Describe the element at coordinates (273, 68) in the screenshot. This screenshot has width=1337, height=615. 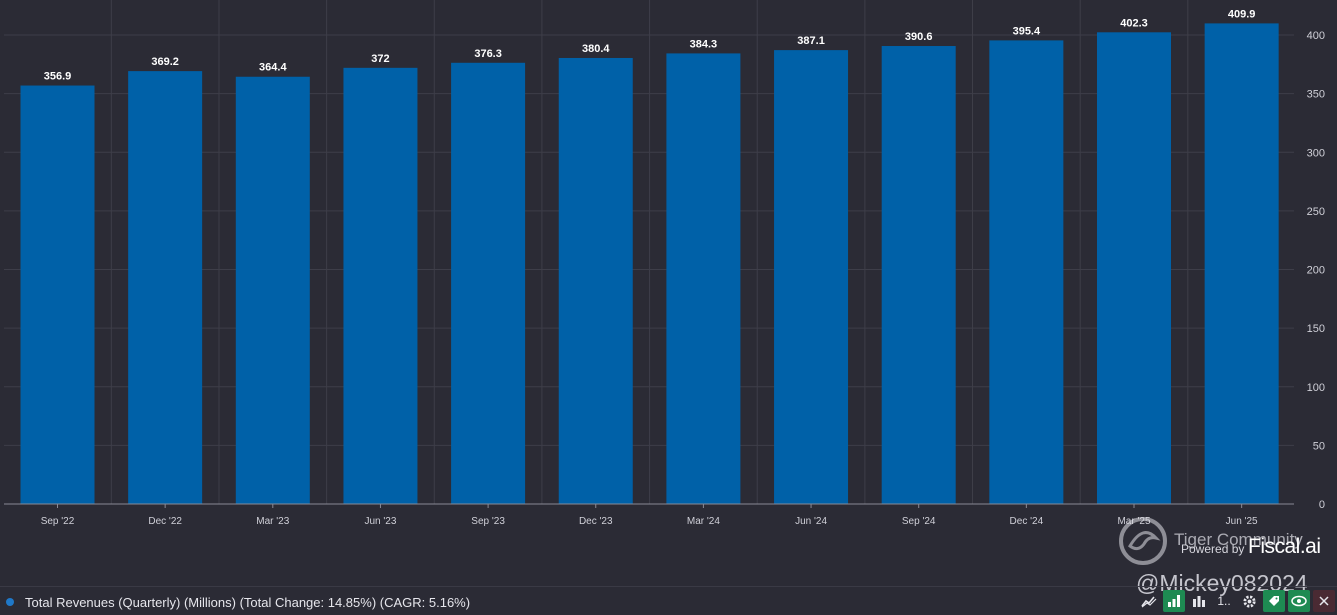
I see `data-label: 364.4` at that location.